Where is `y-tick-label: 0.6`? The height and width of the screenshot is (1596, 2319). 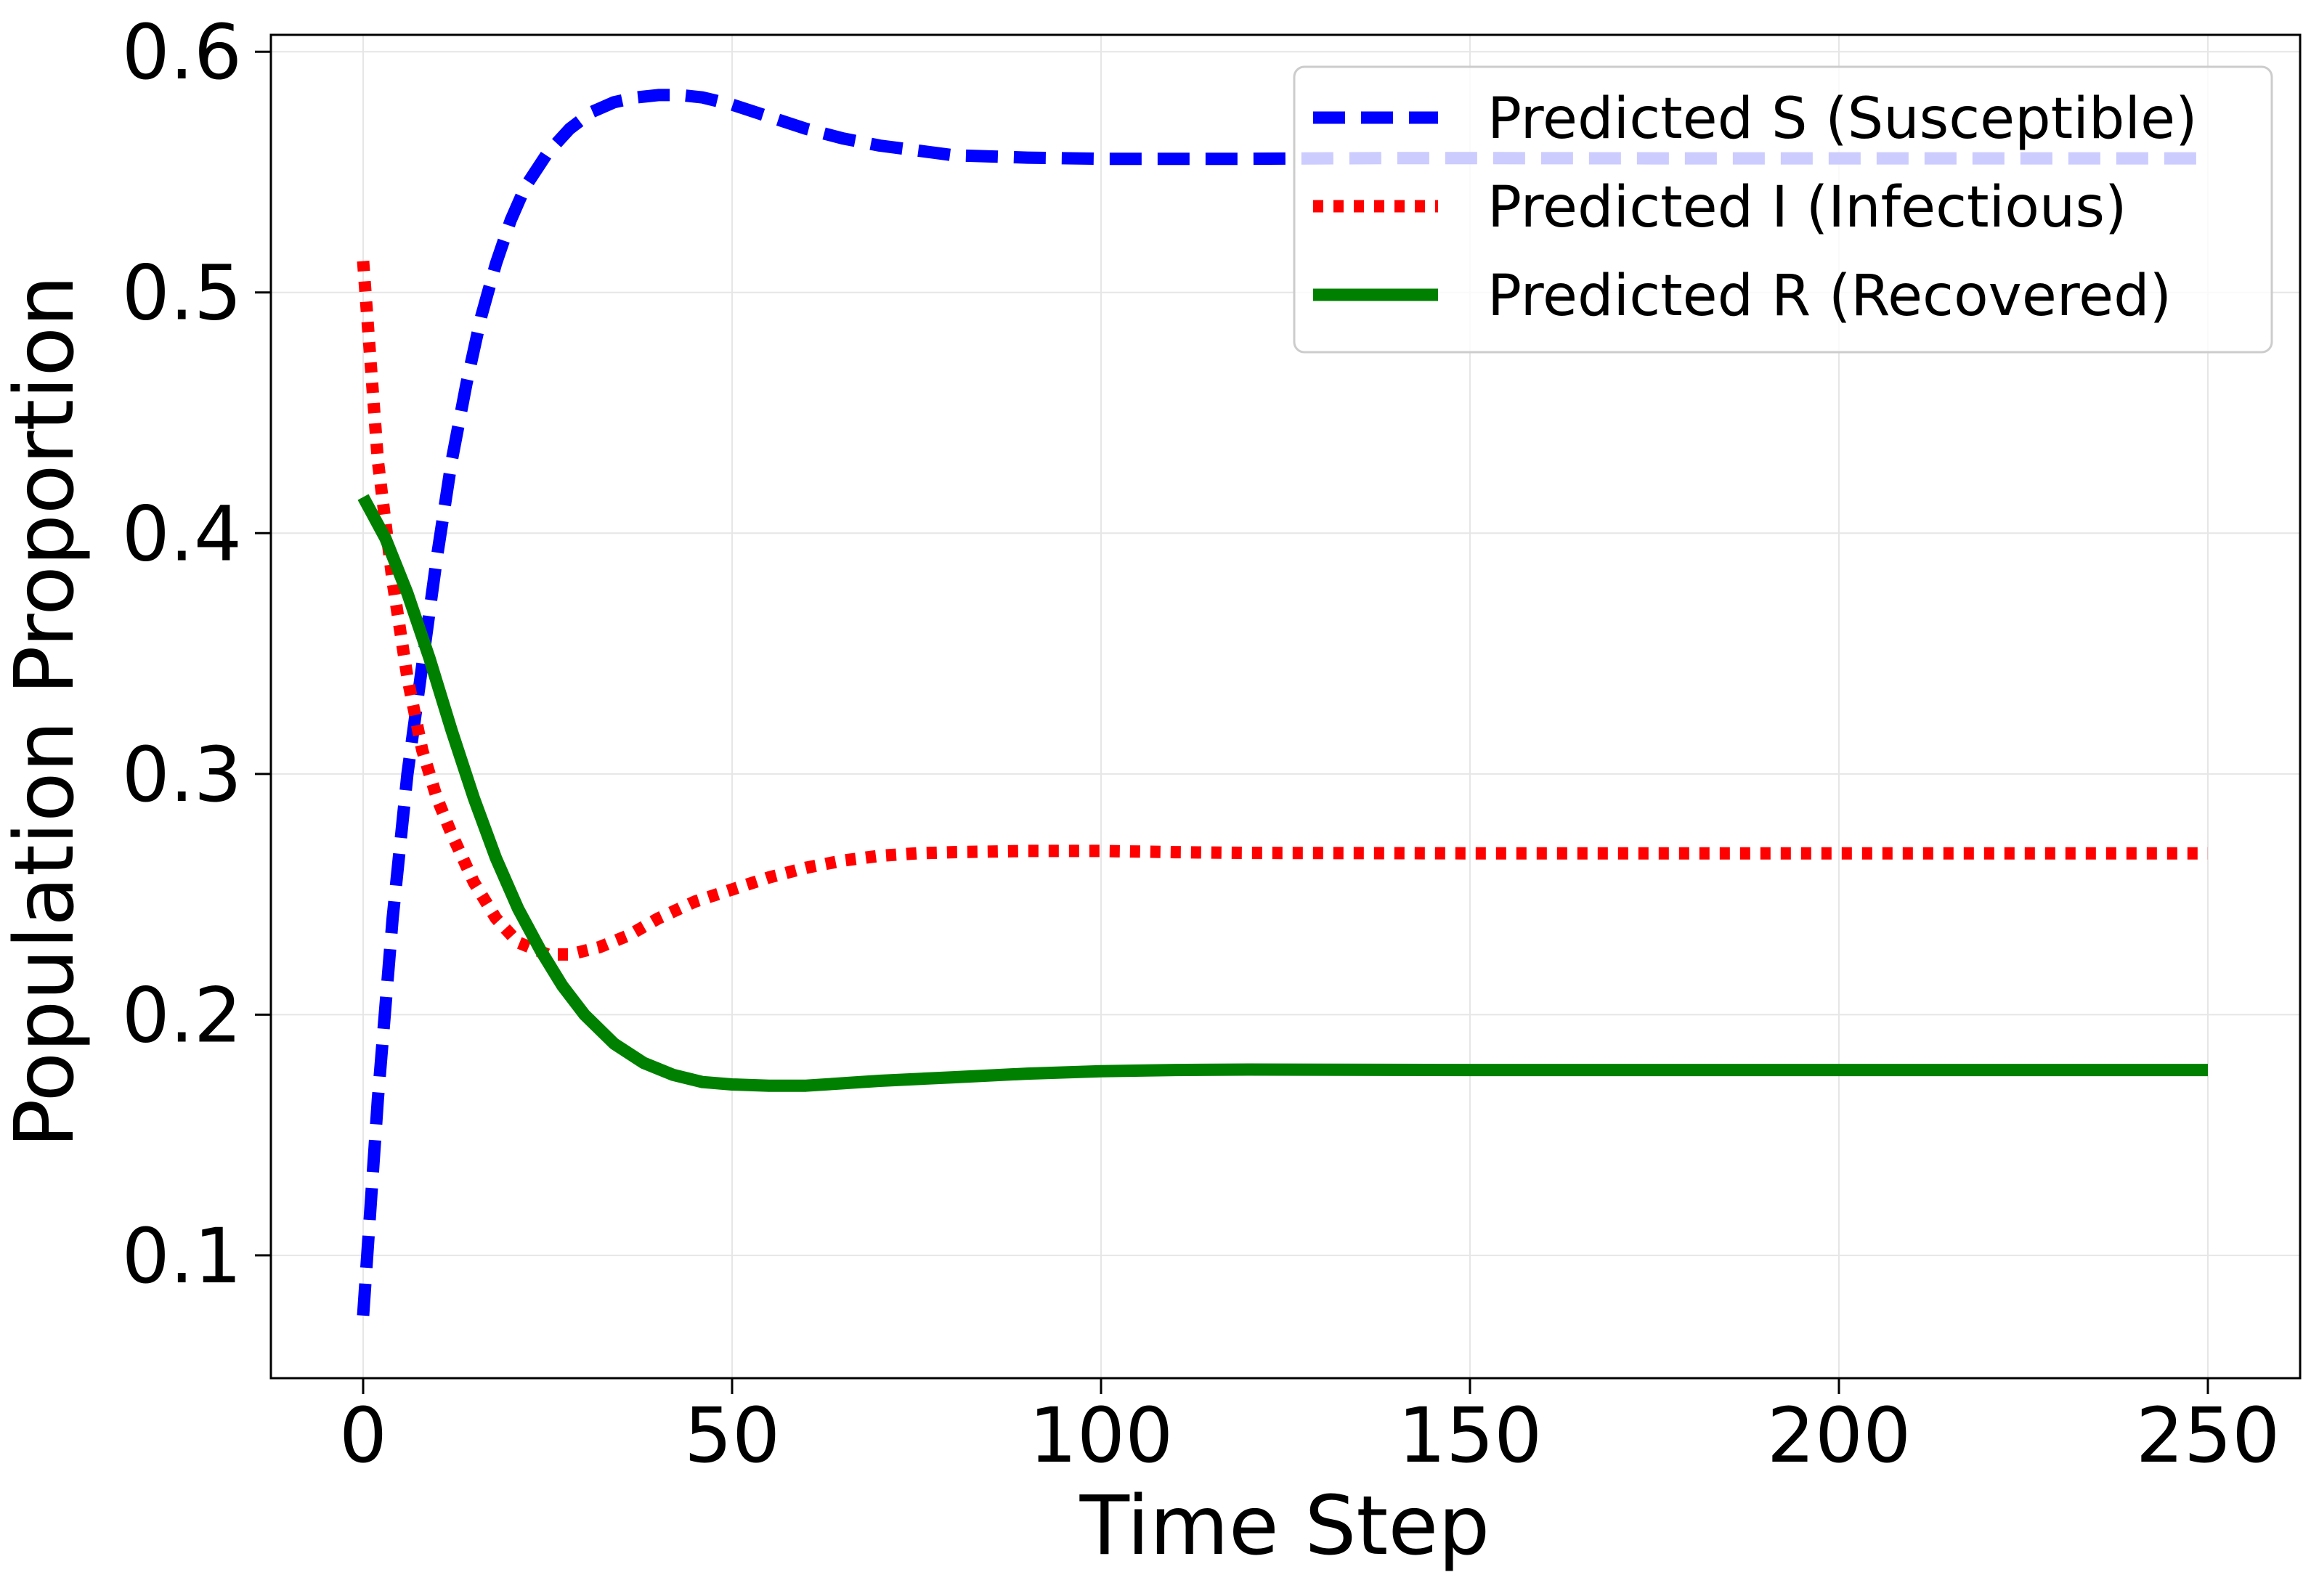 y-tick-label: 0.6 is located at coordinates (182, 52).